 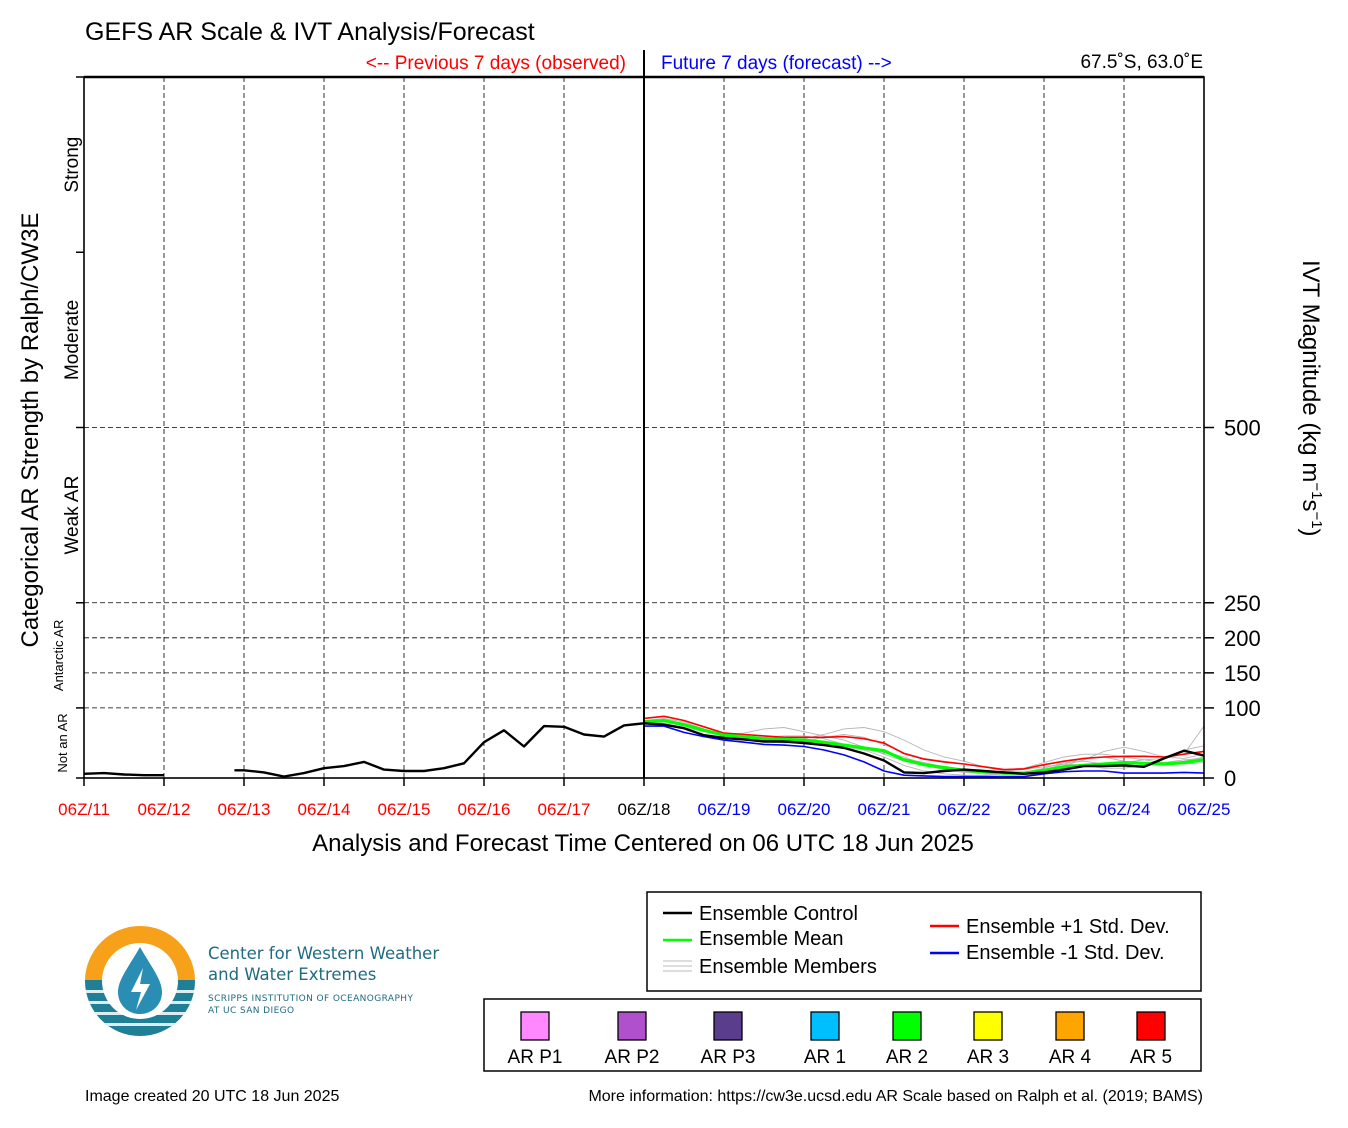 What do you see at coordinates (292, 974) in the screenshot?
I see `logo-title-line2: and Water Extremes` at bounding box center [292, 974].